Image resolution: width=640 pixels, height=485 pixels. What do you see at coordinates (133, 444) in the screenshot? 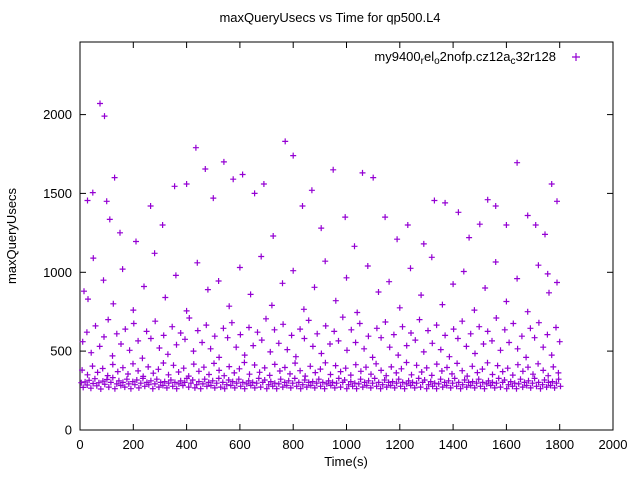
I see `x-tick-label: 200` at bounding box center [133, 444].